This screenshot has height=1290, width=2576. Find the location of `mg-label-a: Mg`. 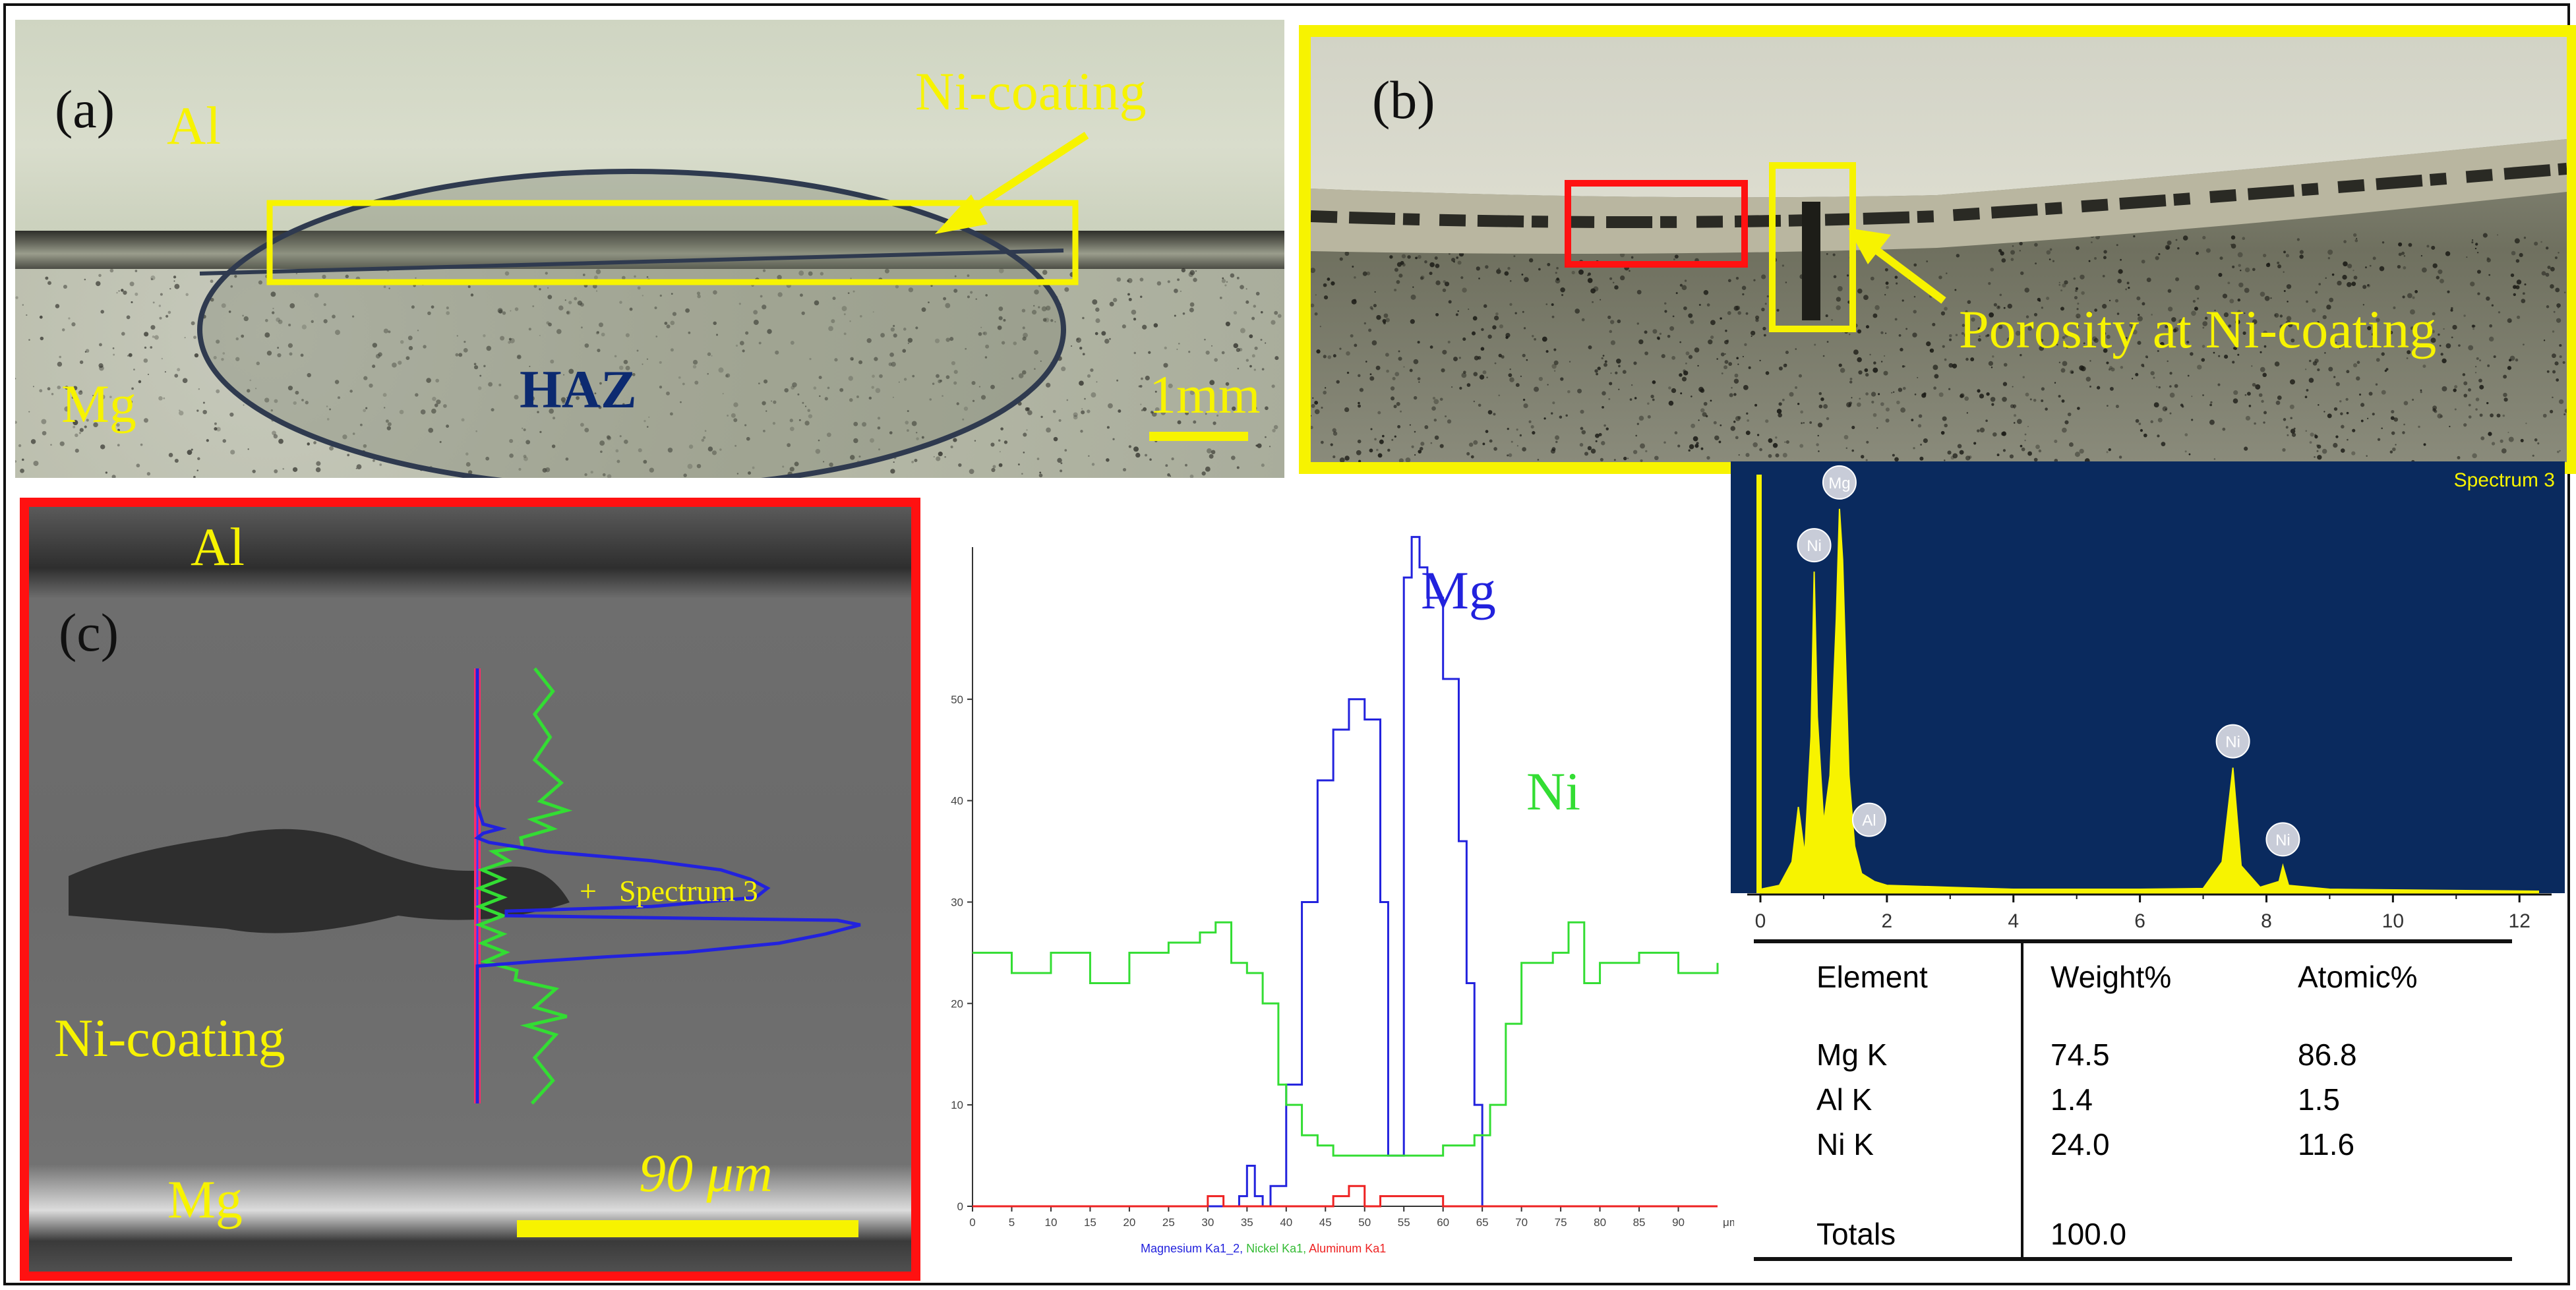

mg-label-a: Mg is located at coordinates (98, 404).